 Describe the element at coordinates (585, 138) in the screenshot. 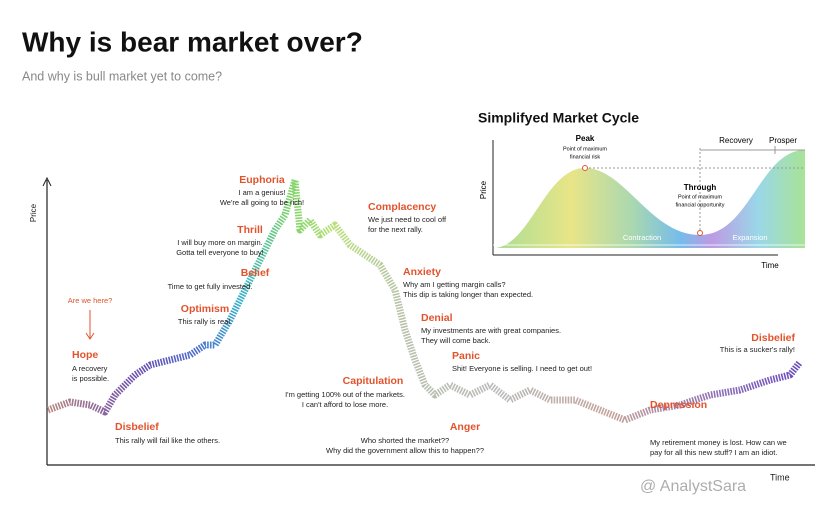

I see `peak-label: Peak` at that location.